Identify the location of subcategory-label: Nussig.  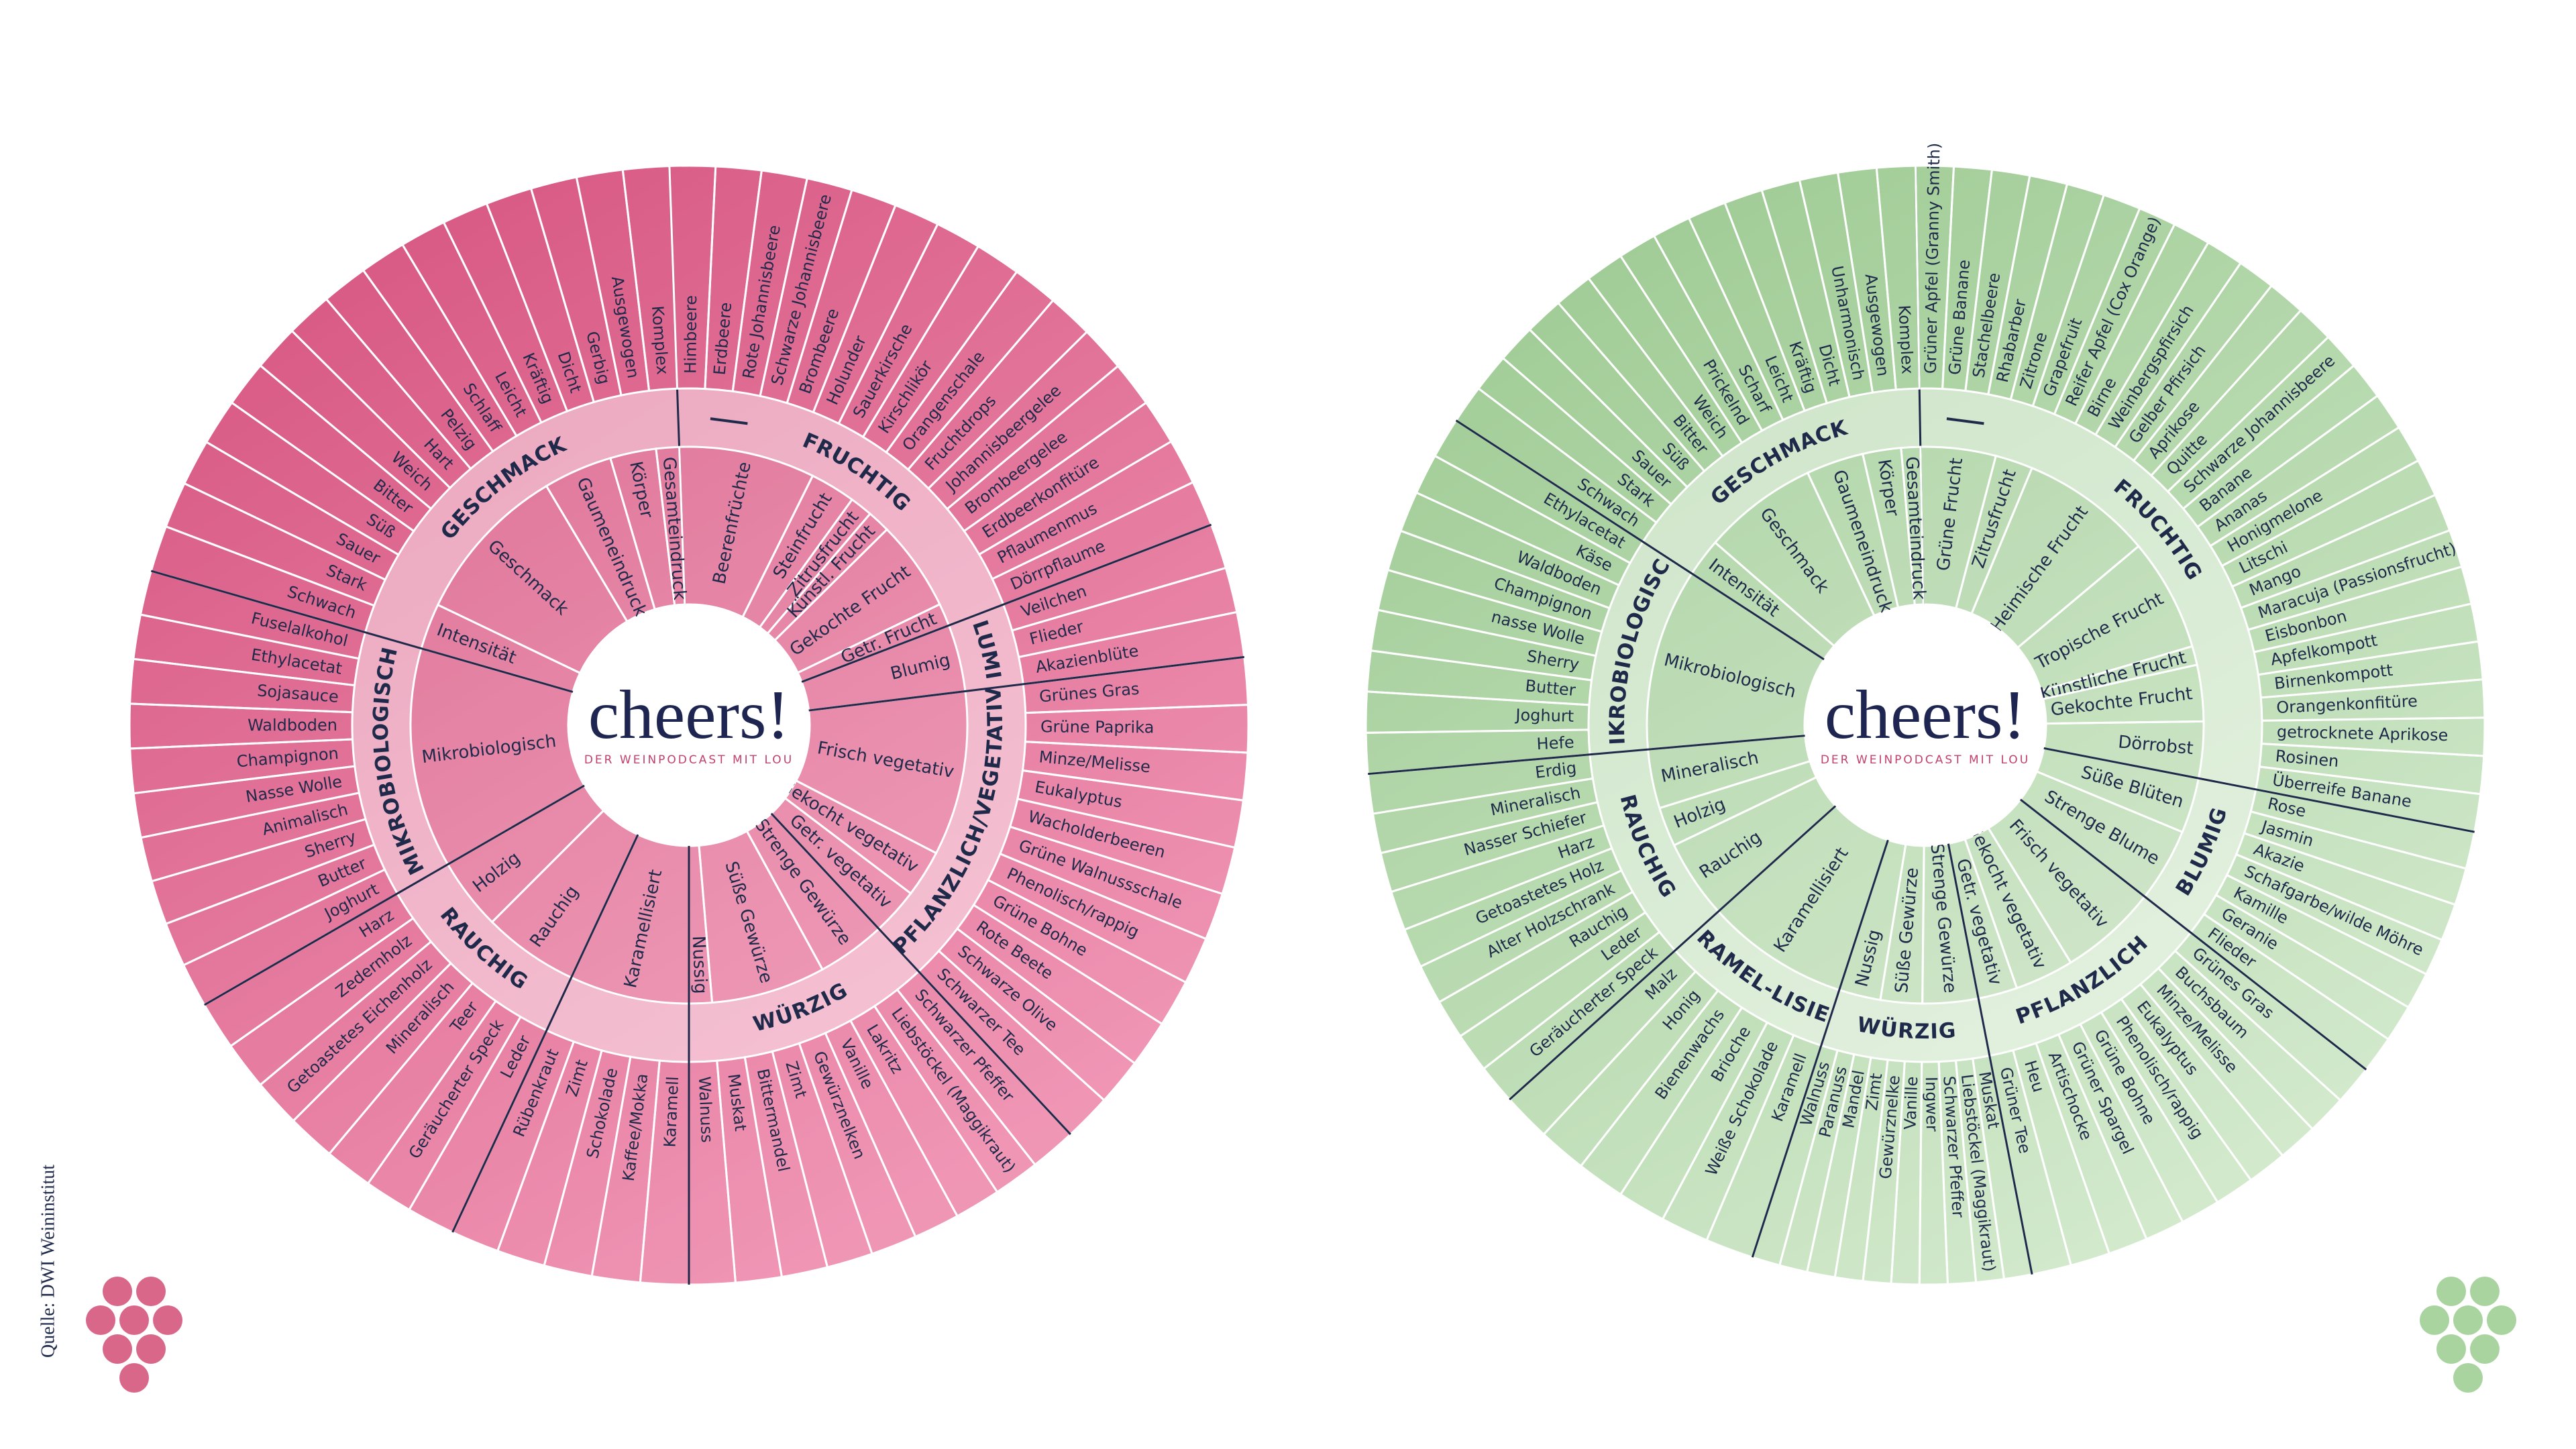
(699, 964).